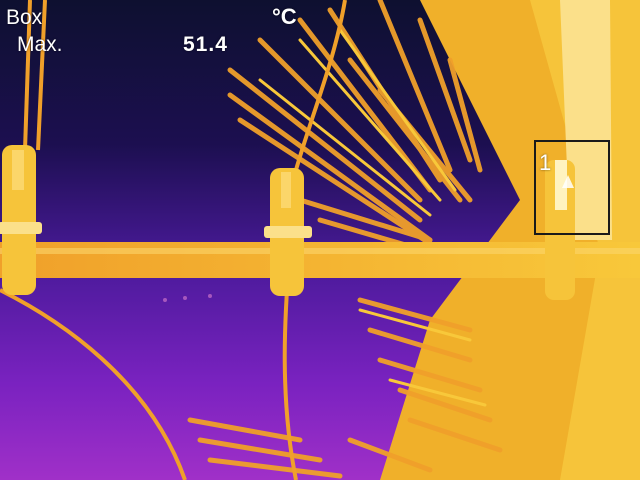 The width and height of the screenshot is (640, 480). What do you see at coordinates (545, 162) in the screenshot?
I see `roi-label: 1` at bounding box center [545, 162].